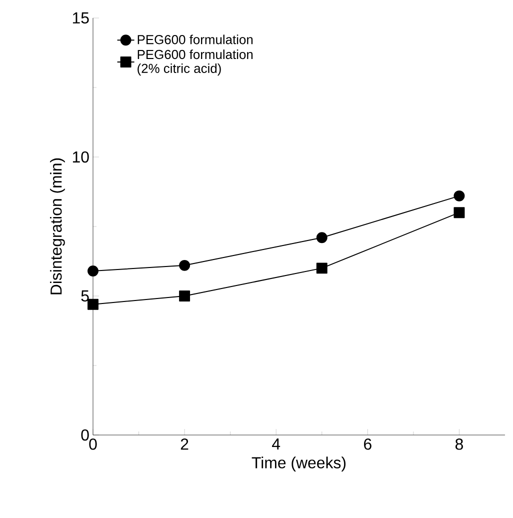 This screenshot has width=513, height=518. Describe the element at coordinates (195, 63) in the screenshot. I see `legend-label: PEG600 formulation (2% citric acid)` at that location.